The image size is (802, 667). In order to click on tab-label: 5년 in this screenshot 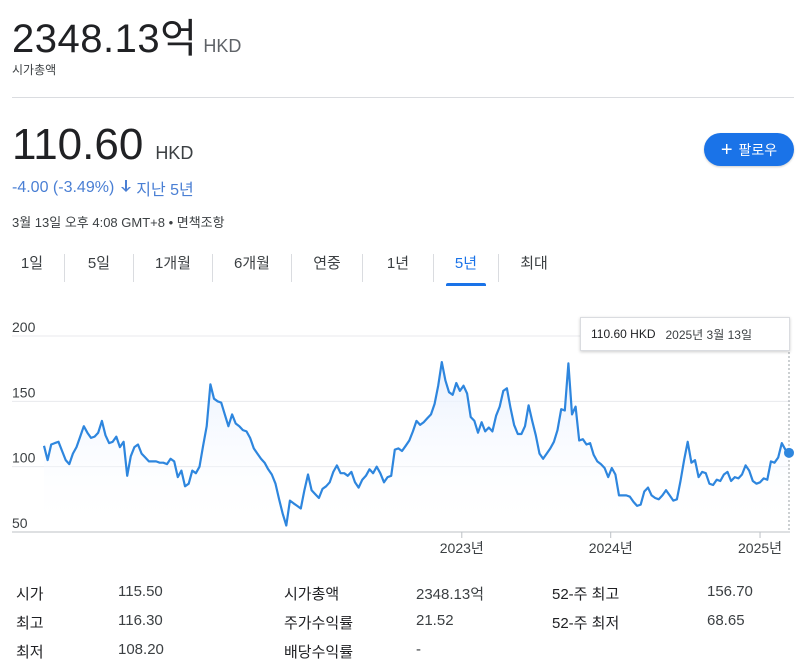, I will do `click(466, 263)`.